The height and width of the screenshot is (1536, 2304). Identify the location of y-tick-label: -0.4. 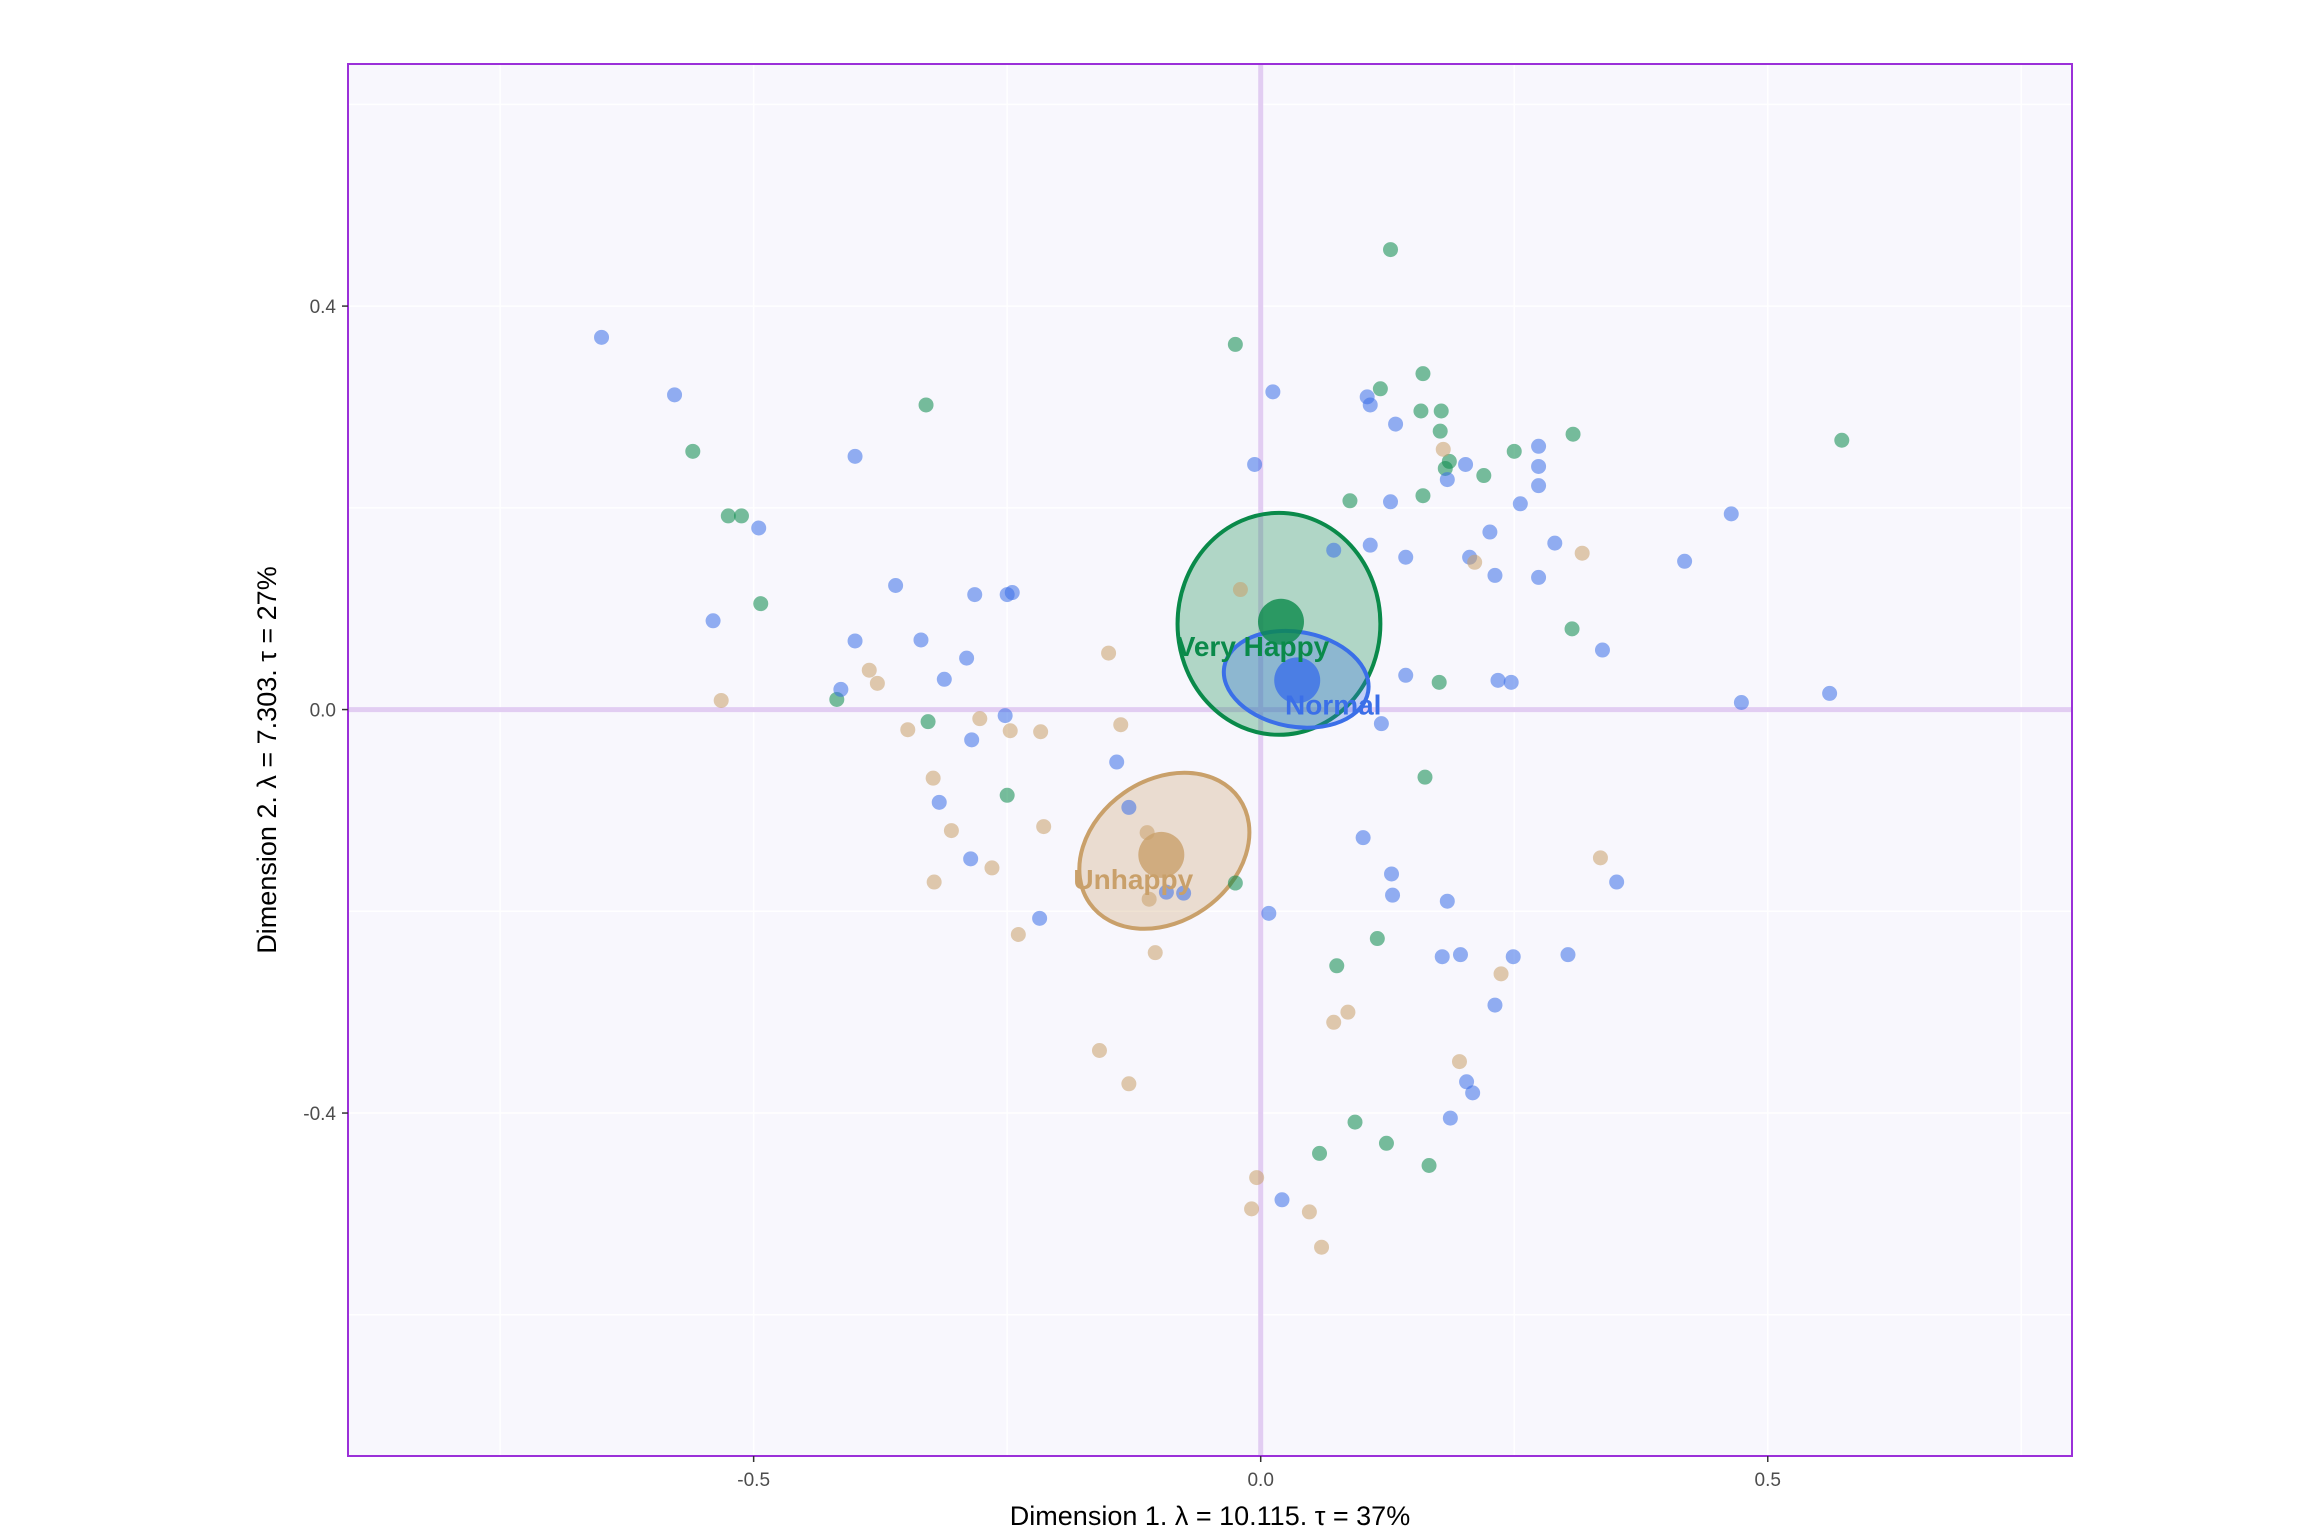
(319, 1114).